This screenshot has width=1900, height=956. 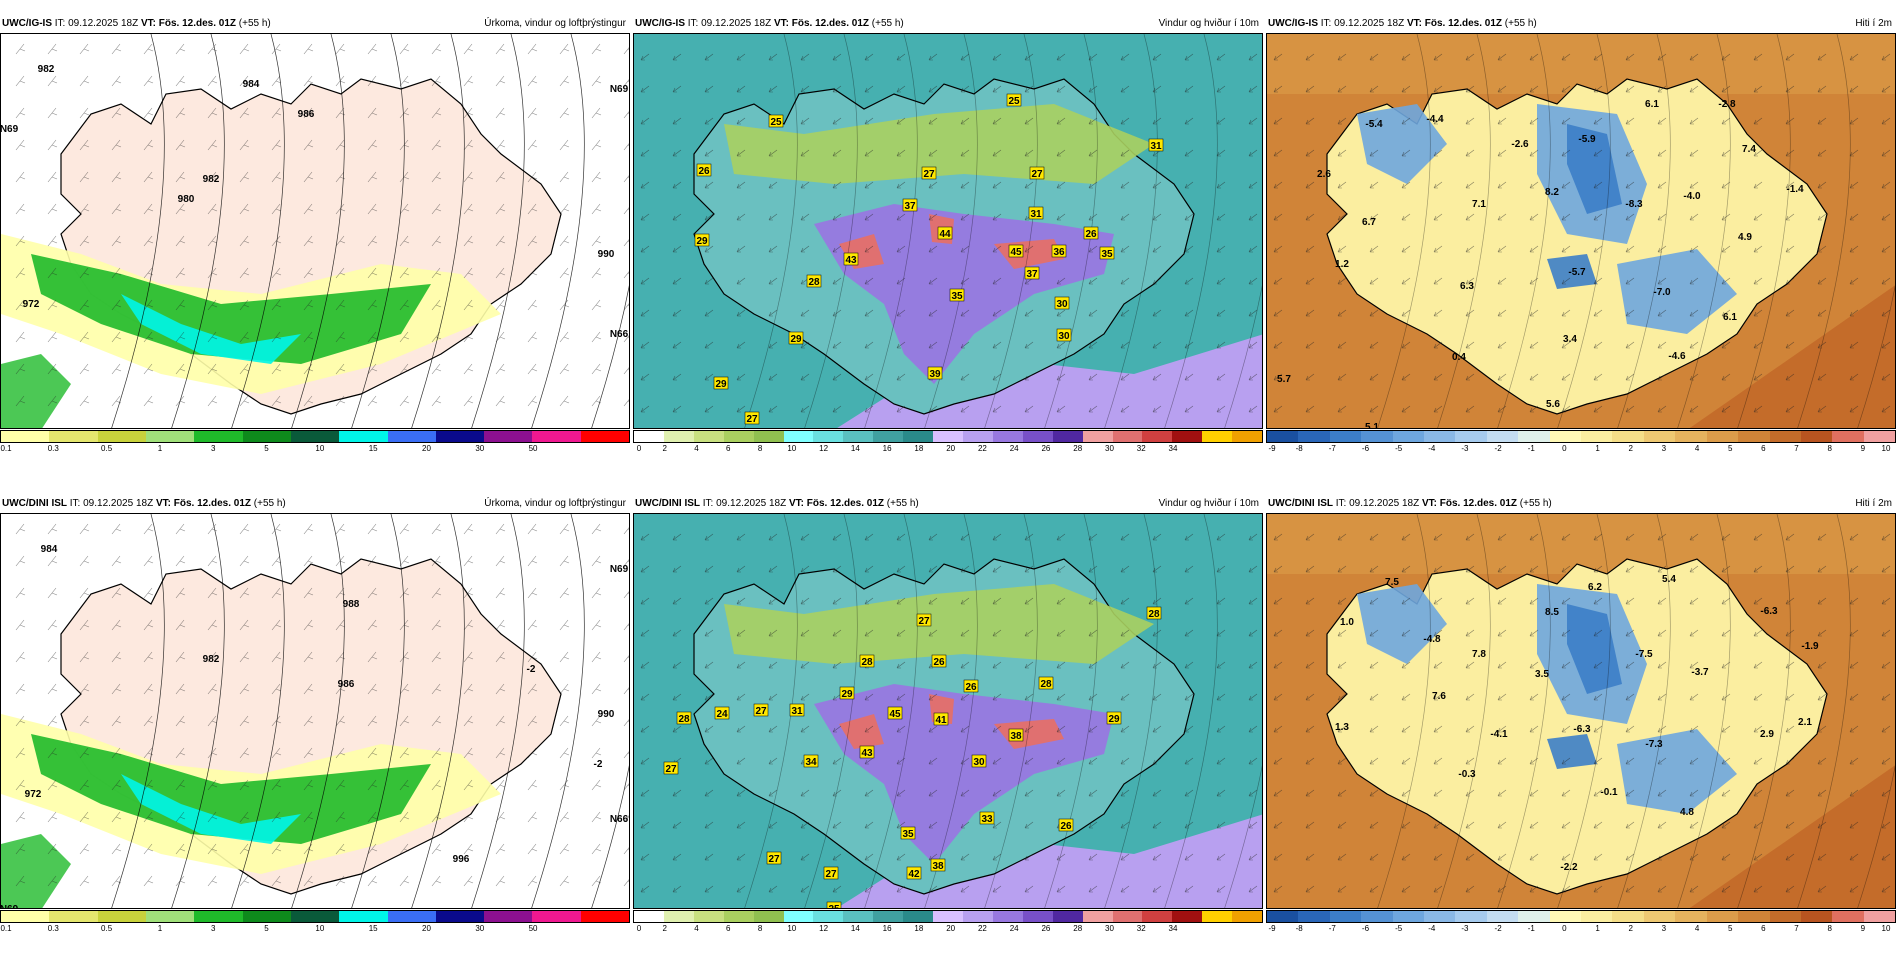 I want to click on colorbar-tick-label: -7, so click(x=1332, y=928).